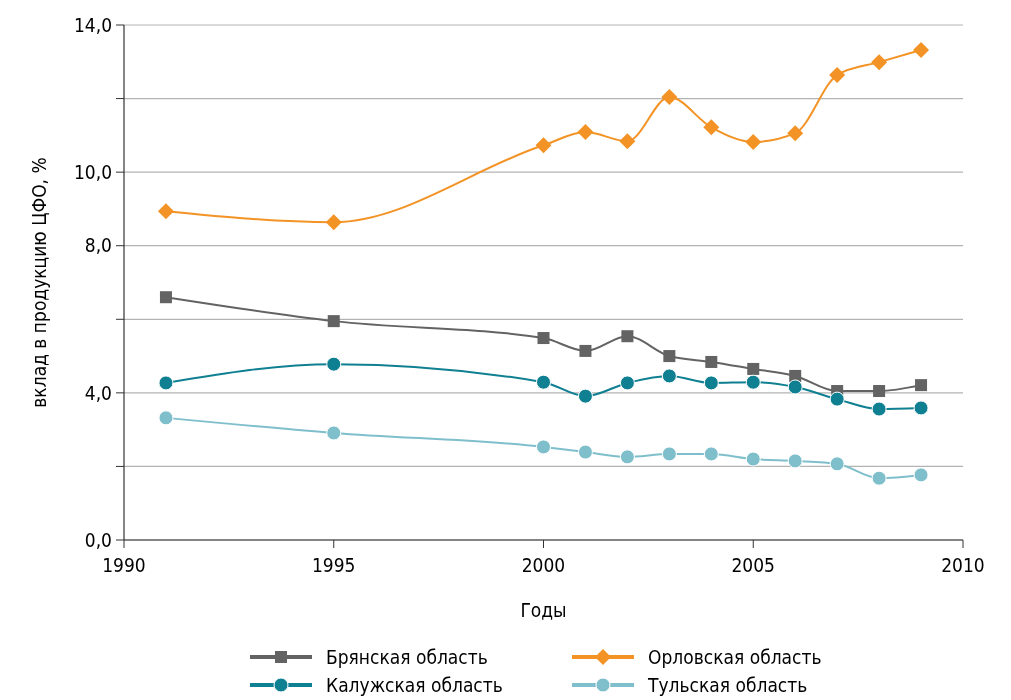 This screenshot has height=700, width=1011. I want to click on legend-label: Тульская область, so click(727, 684).